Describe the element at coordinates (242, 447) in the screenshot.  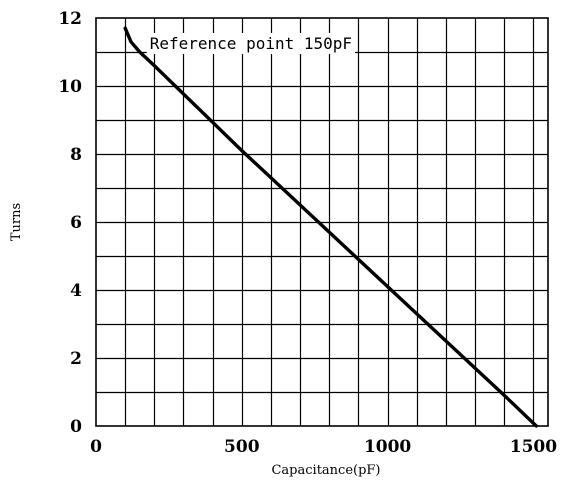
I see `x-tick-label: 500` at that location.